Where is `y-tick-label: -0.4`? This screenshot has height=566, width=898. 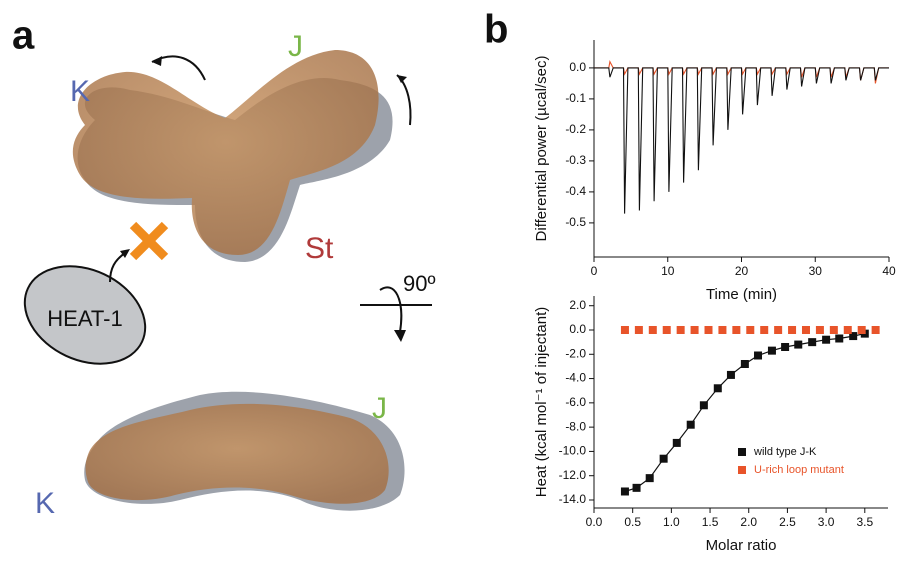
y-tick-label: -0.4 is located at coordinates (575, 191).